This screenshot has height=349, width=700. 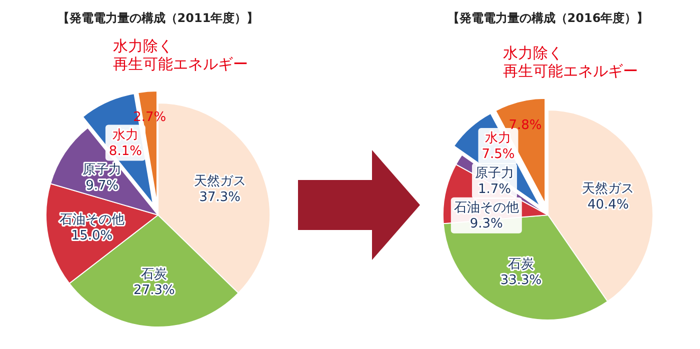 I want to click on chart-title: 【発電電力量の構成（2016年度）】, so click(x=548, y=18).